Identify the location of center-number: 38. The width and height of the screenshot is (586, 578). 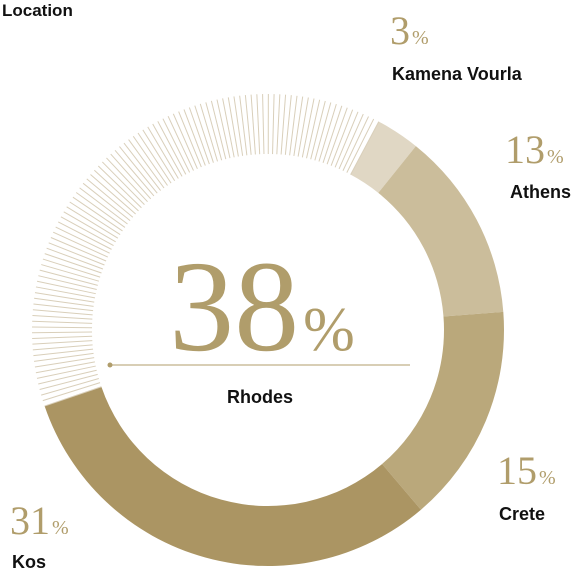
(234, 307).